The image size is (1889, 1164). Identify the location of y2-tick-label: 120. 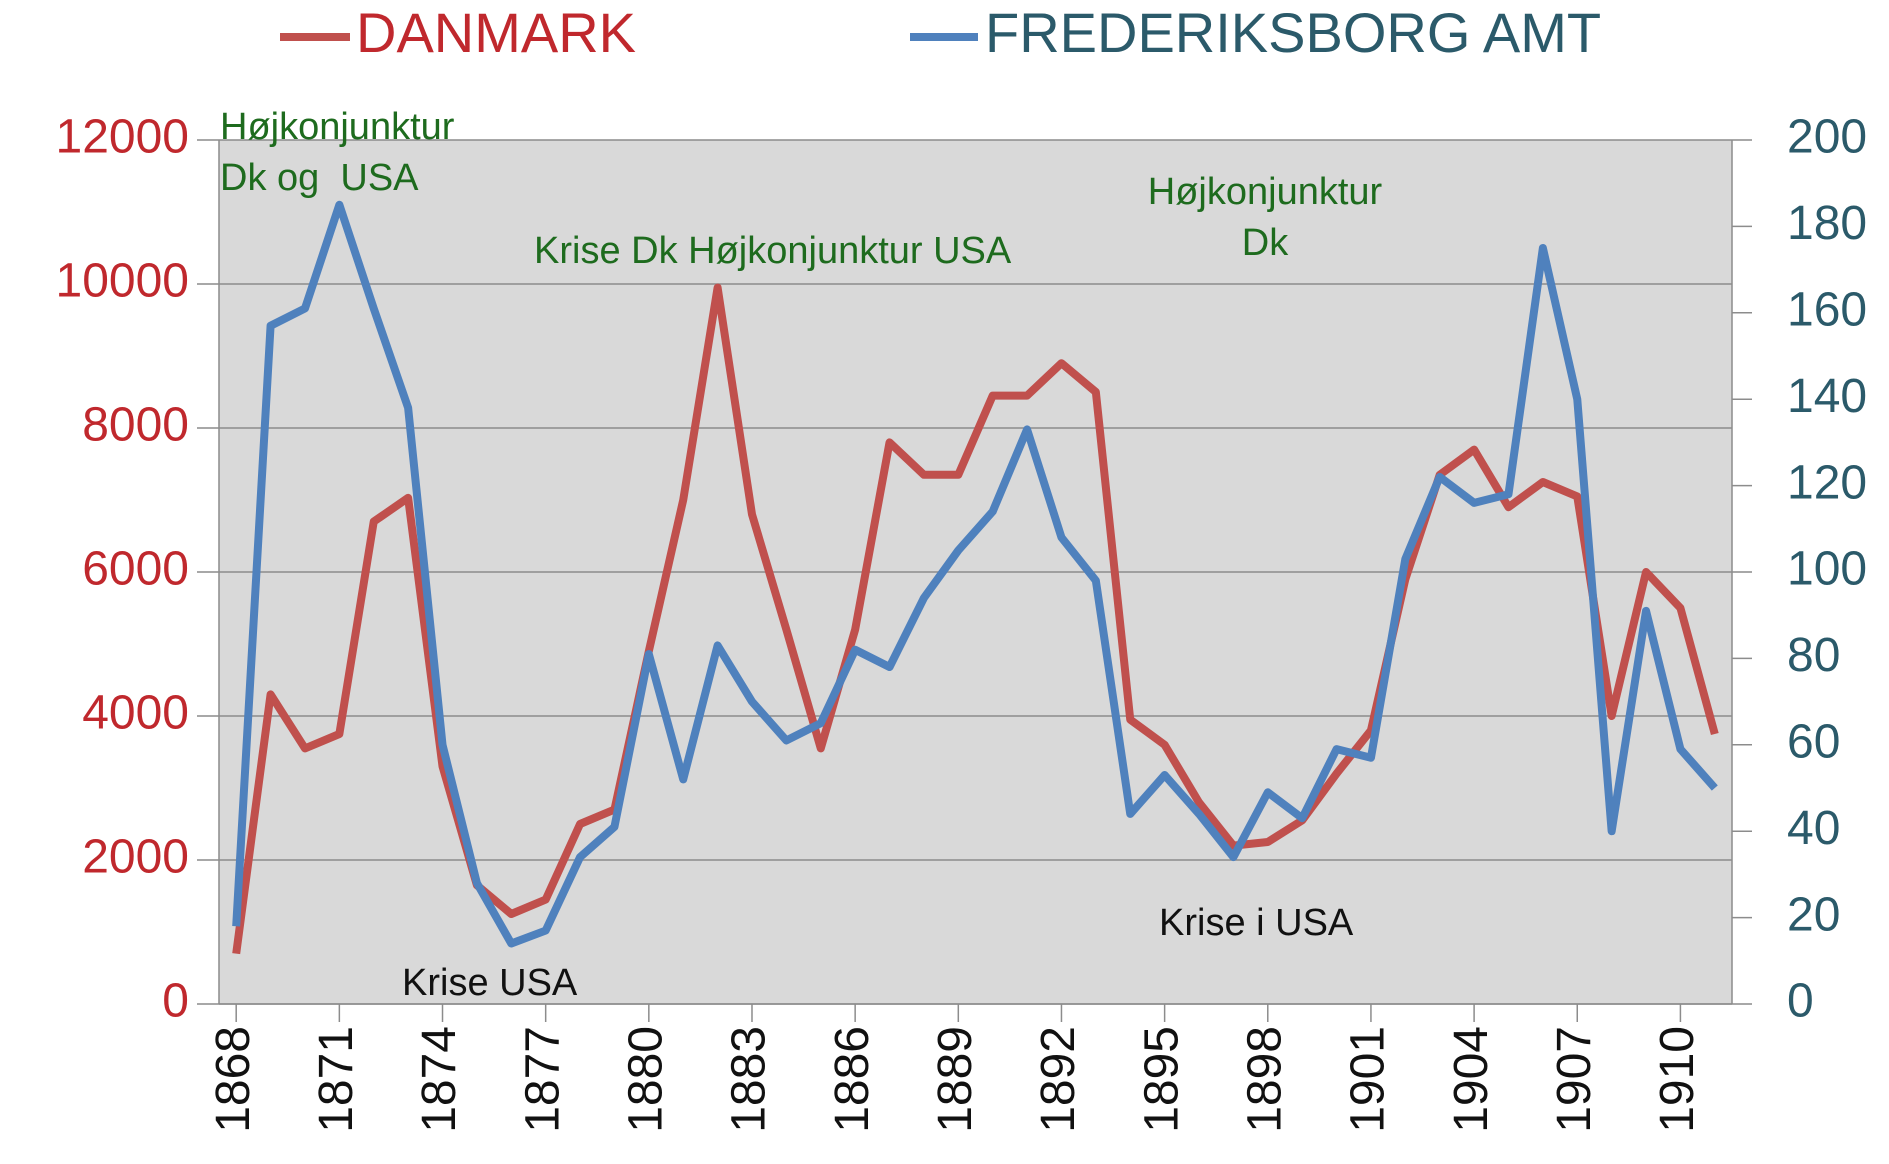
(1827, 482).